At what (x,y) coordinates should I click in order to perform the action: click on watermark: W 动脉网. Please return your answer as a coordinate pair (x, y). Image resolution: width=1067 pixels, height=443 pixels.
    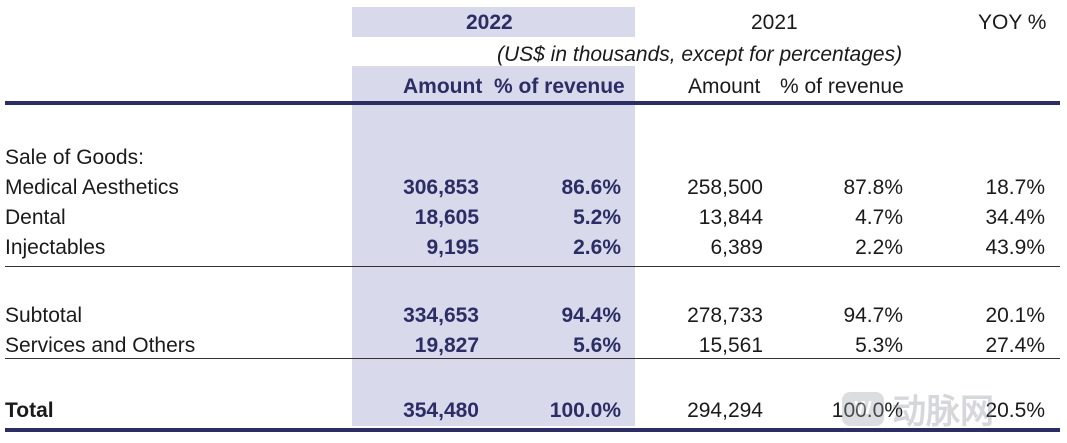
    Looking at the image, I should click on (918, 408).